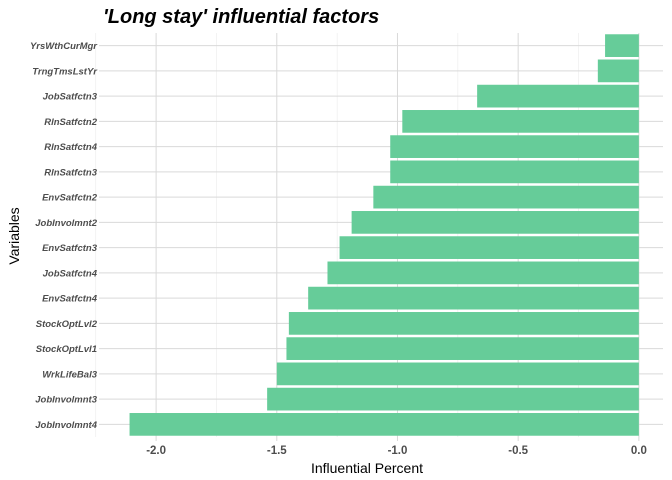  What do you see at coordinates (398, 451) in the screenshot?
I see `x-tick-label: -1.0` at bounding box center [398, 451].